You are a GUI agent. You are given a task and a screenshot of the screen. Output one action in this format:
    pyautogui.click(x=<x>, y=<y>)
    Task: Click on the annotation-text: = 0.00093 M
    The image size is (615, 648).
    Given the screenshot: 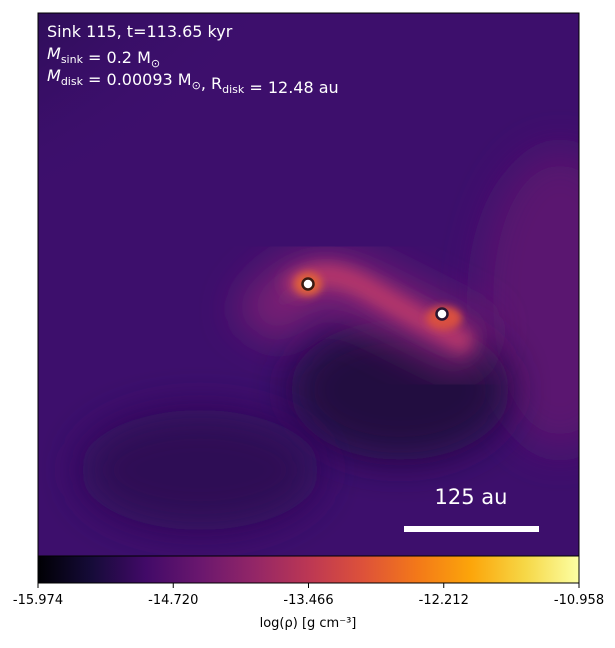 What is the action you would take?
    pyautogui.click(x=137, y=79)
    